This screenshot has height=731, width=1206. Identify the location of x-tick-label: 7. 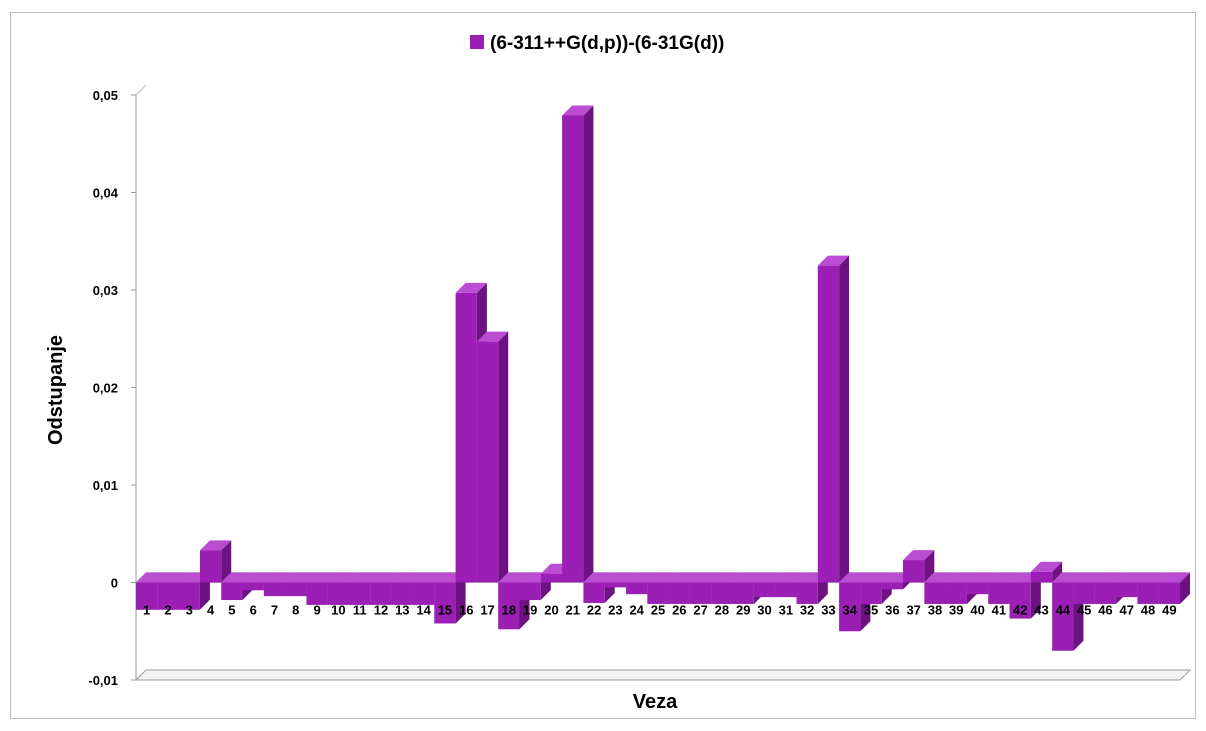
(274, 610).